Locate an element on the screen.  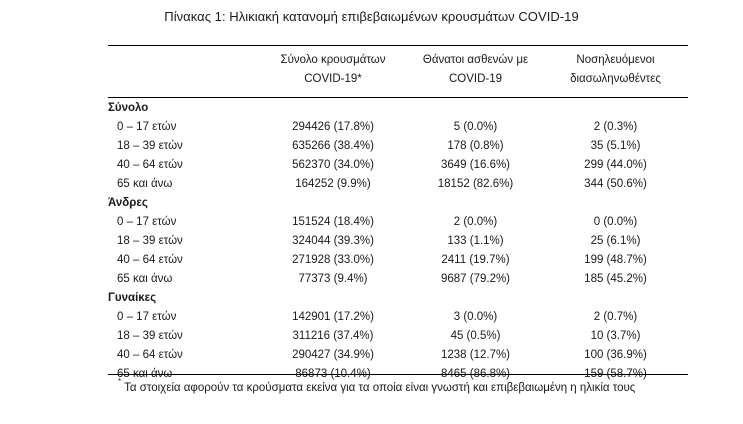
intubated-cell: 344 (50.6%) is located at coordinates (615, 184).